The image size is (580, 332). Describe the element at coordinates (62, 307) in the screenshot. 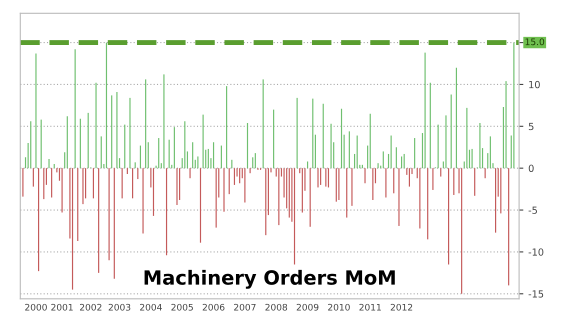

I see `x-tick-label: 2001` at that location.